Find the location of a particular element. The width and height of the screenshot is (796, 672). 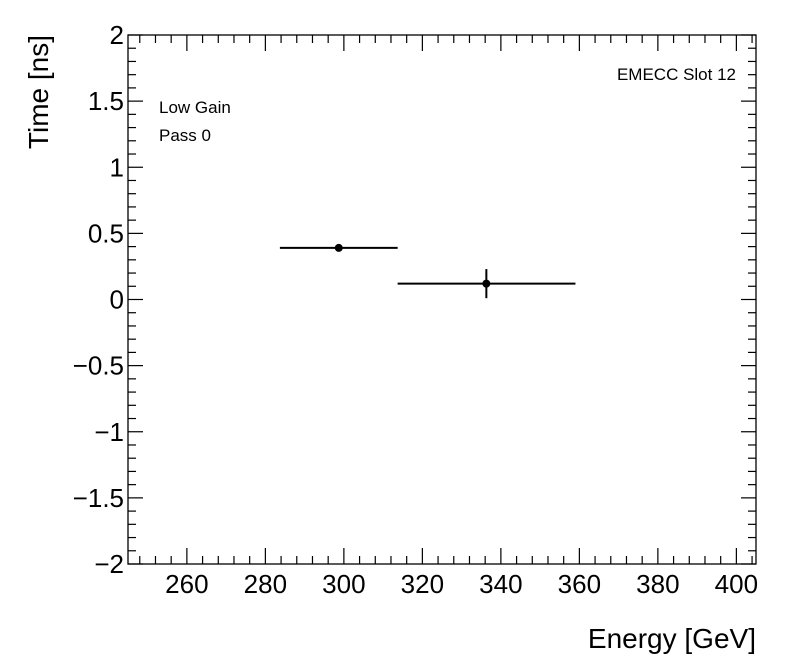

x-tick-label: 320 is located at coordinates (422, 584).